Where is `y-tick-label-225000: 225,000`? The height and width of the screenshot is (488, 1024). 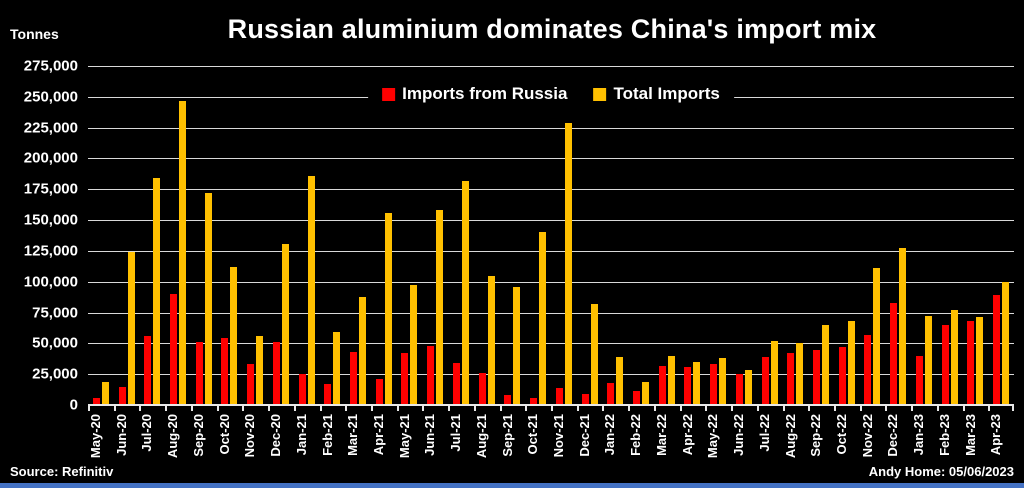
y-tick-label-225000: 225,000 is located at coordinates (50, 128).